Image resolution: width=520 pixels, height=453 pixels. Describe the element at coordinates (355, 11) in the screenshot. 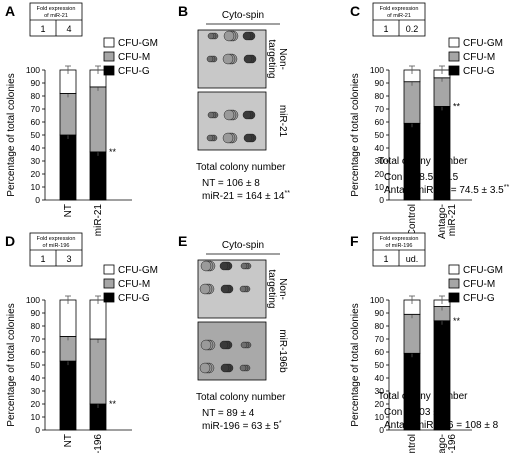

I see `panel-label: C` at that location.